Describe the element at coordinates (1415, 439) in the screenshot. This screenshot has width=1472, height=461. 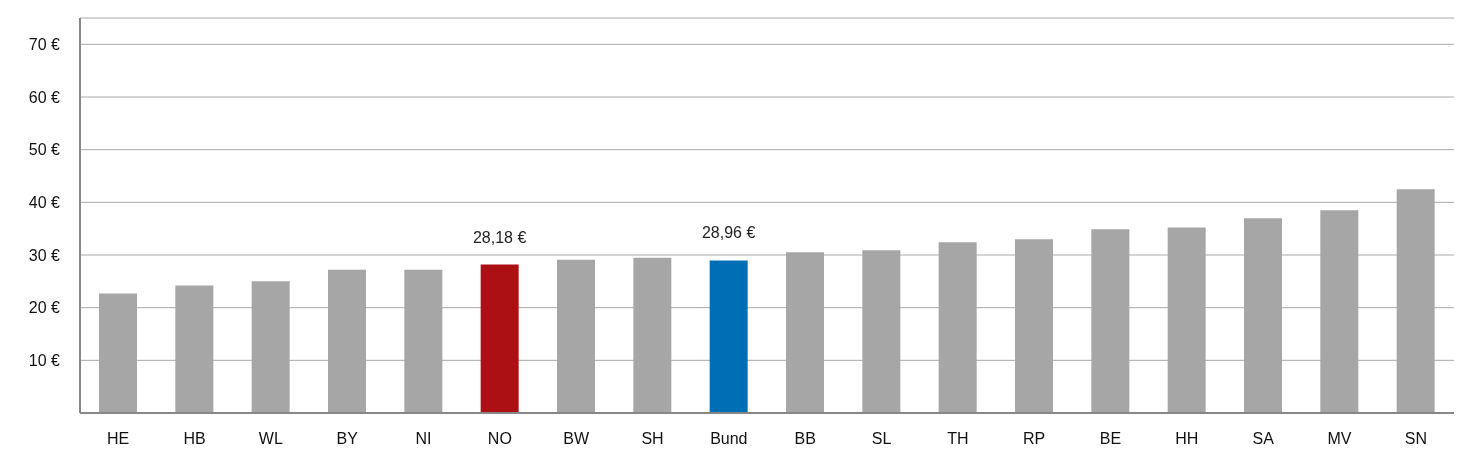
I see `x-tick-label: SN` at that location.